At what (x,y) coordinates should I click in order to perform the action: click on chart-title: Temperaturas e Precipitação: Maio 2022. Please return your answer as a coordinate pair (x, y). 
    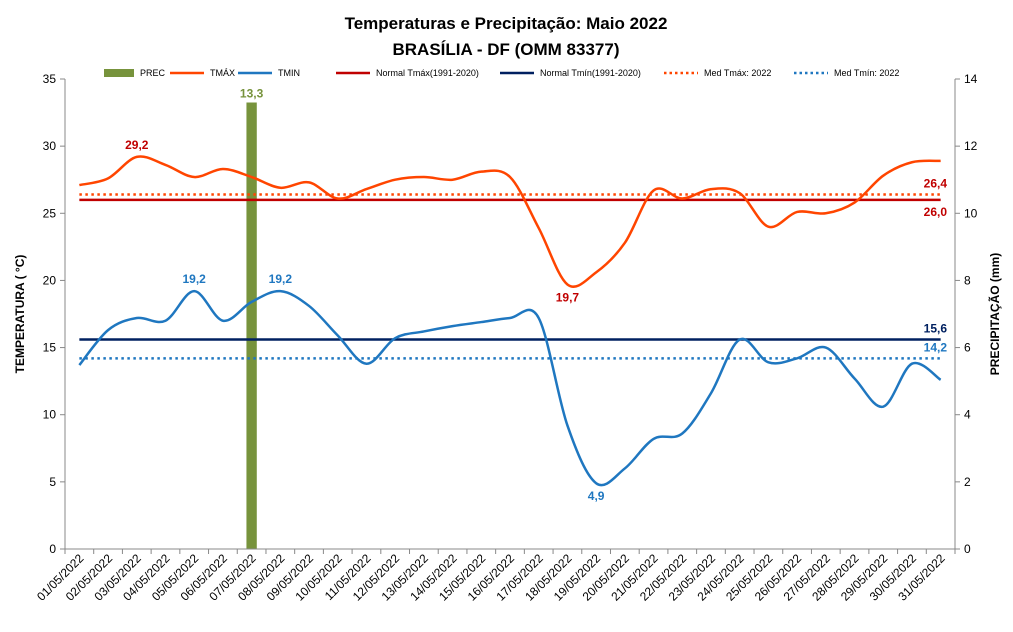
    Looking at the image, I should click on (506, 23).